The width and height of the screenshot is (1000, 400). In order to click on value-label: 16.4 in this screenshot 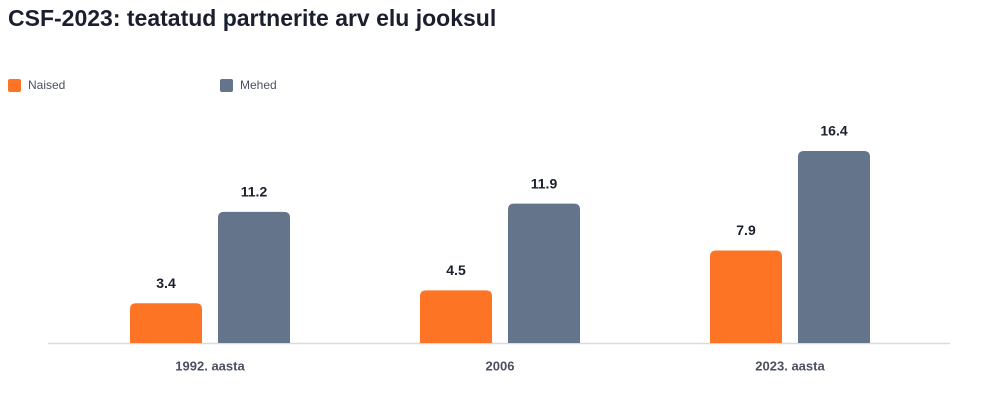, I will do `click(833, 131)`.